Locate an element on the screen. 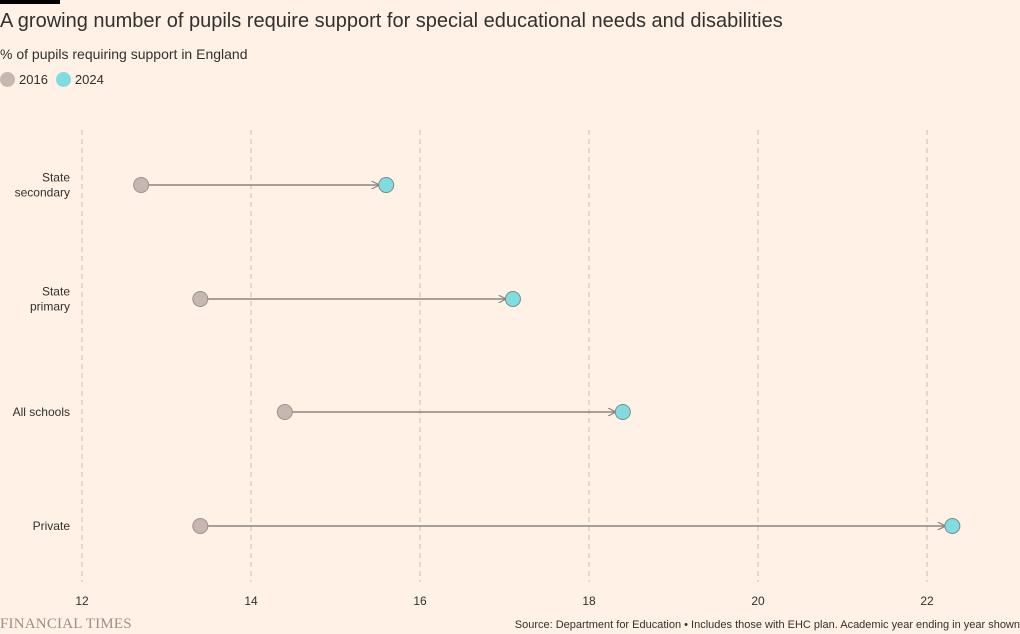 This screenshot has width=1020, height=634. x-tick-label: 20 is located at coordinates (758, 601).